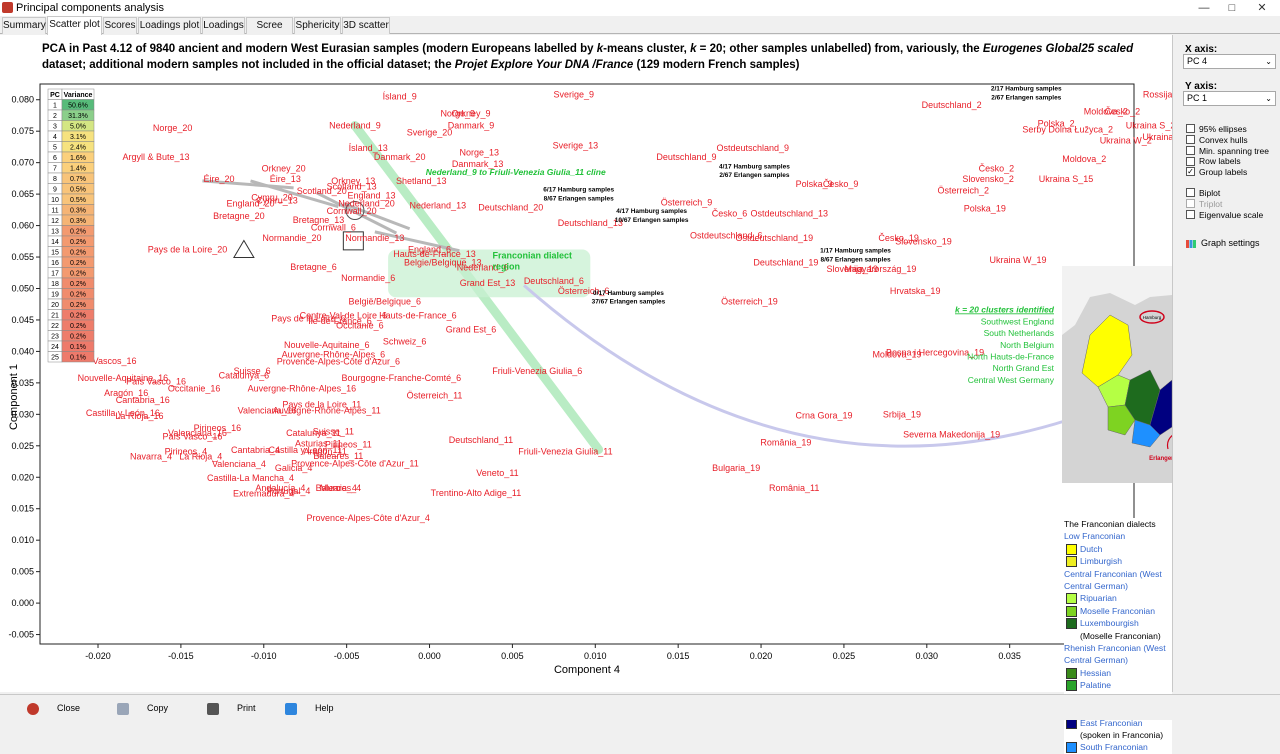 Image resolution: width=1280 pixels, height=754 pixels. I want to click on legend-extra: (spoken in Franconia), so click(1122, 734).